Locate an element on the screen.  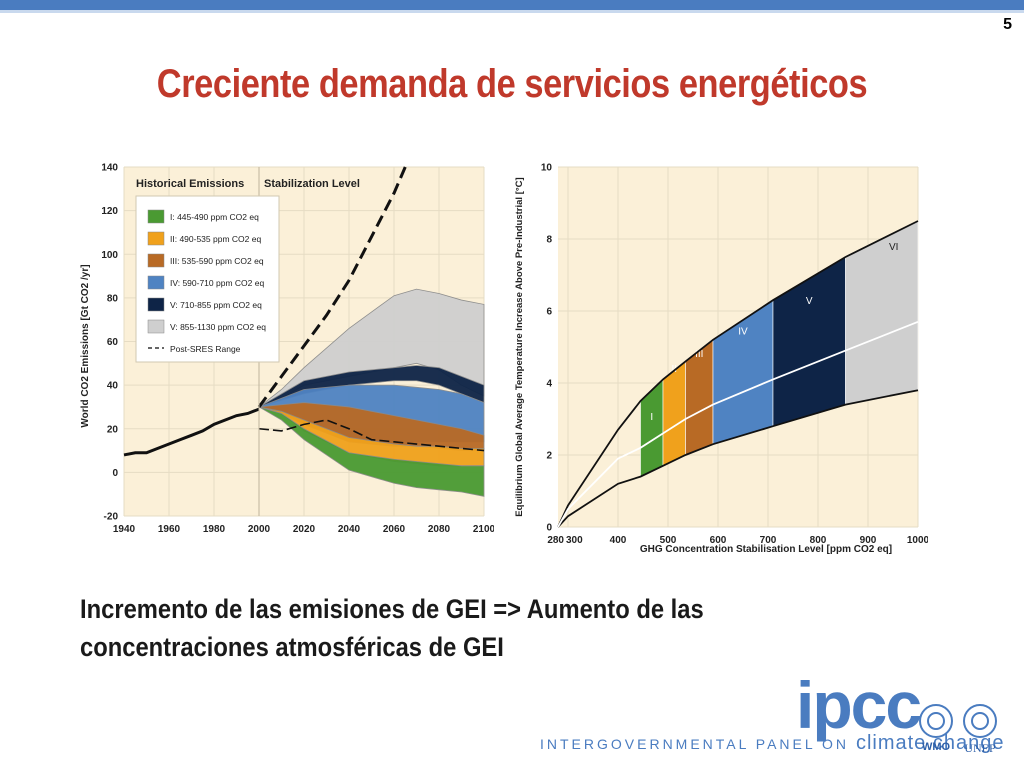
stabilization-level-header: Stabilization Level is located at coordinates (312, 184).